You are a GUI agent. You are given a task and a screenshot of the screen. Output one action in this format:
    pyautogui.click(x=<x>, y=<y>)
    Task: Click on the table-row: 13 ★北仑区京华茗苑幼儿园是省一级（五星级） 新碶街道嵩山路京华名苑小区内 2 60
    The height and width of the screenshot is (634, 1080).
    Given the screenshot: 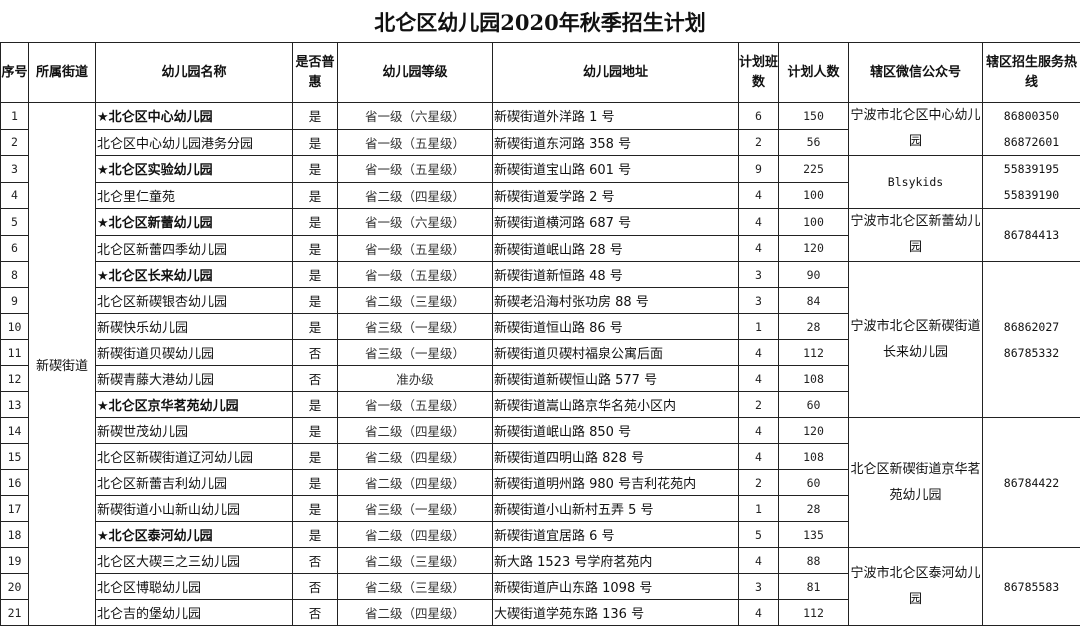 What is the action you would take?
    pyautogui.click(x=540, y=404)
    